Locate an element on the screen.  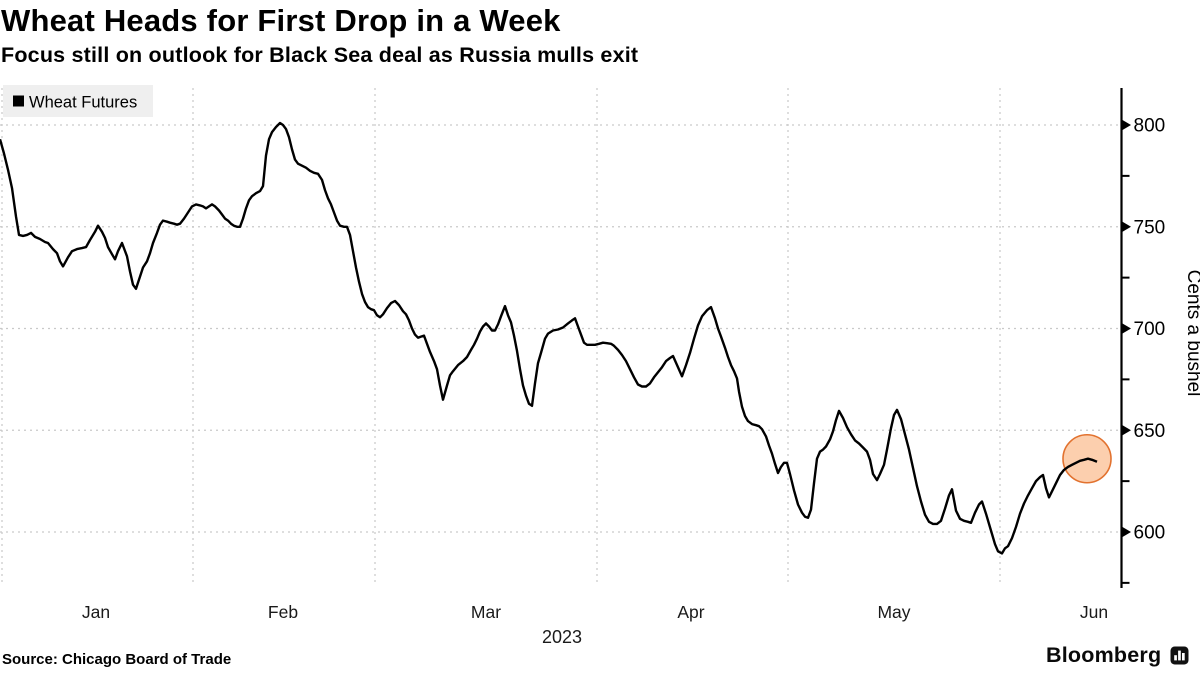
page-title: Wheat Heads for First Drop in a Week is located at coordinates (281, 20).